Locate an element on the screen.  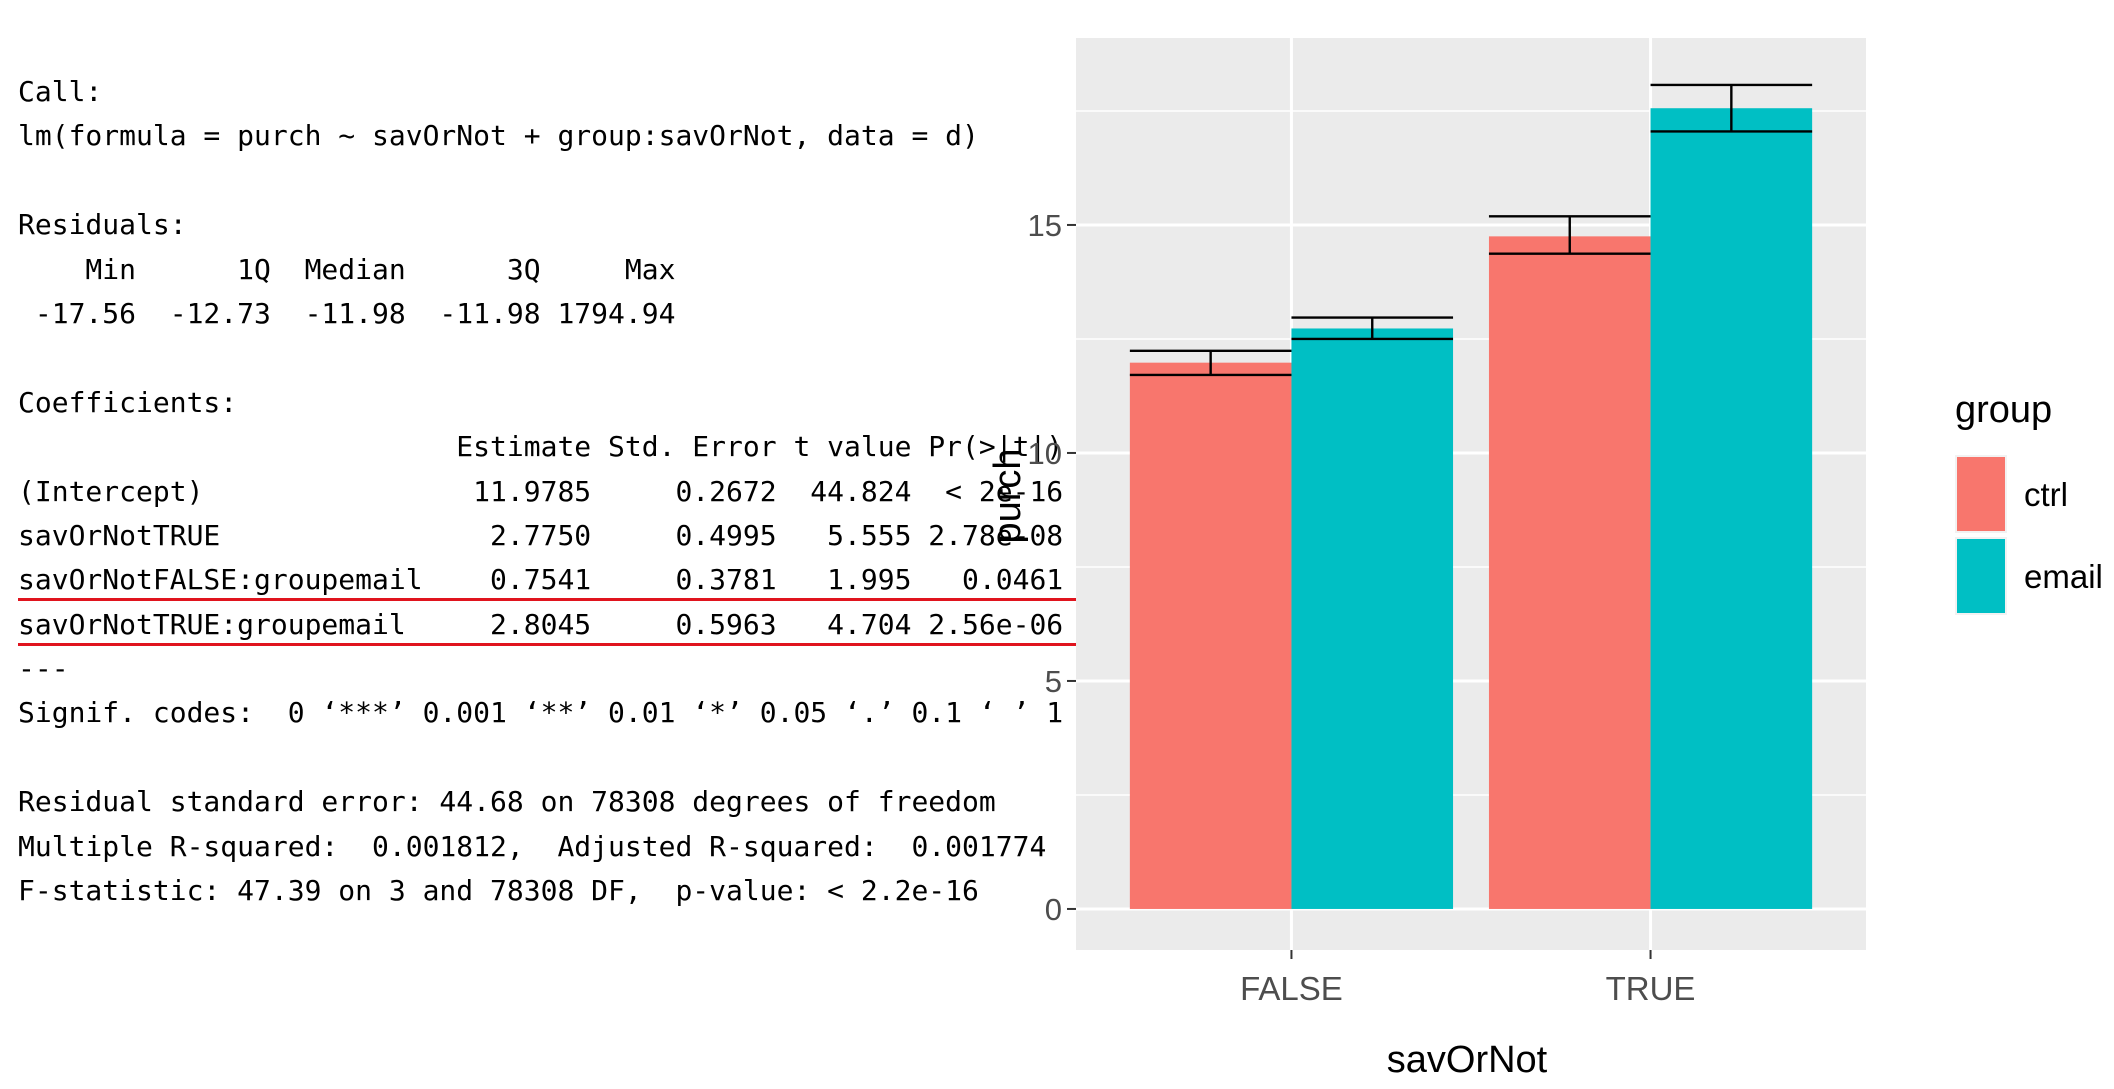
bar-email-FALSE is located at coordinates (1372, 618).